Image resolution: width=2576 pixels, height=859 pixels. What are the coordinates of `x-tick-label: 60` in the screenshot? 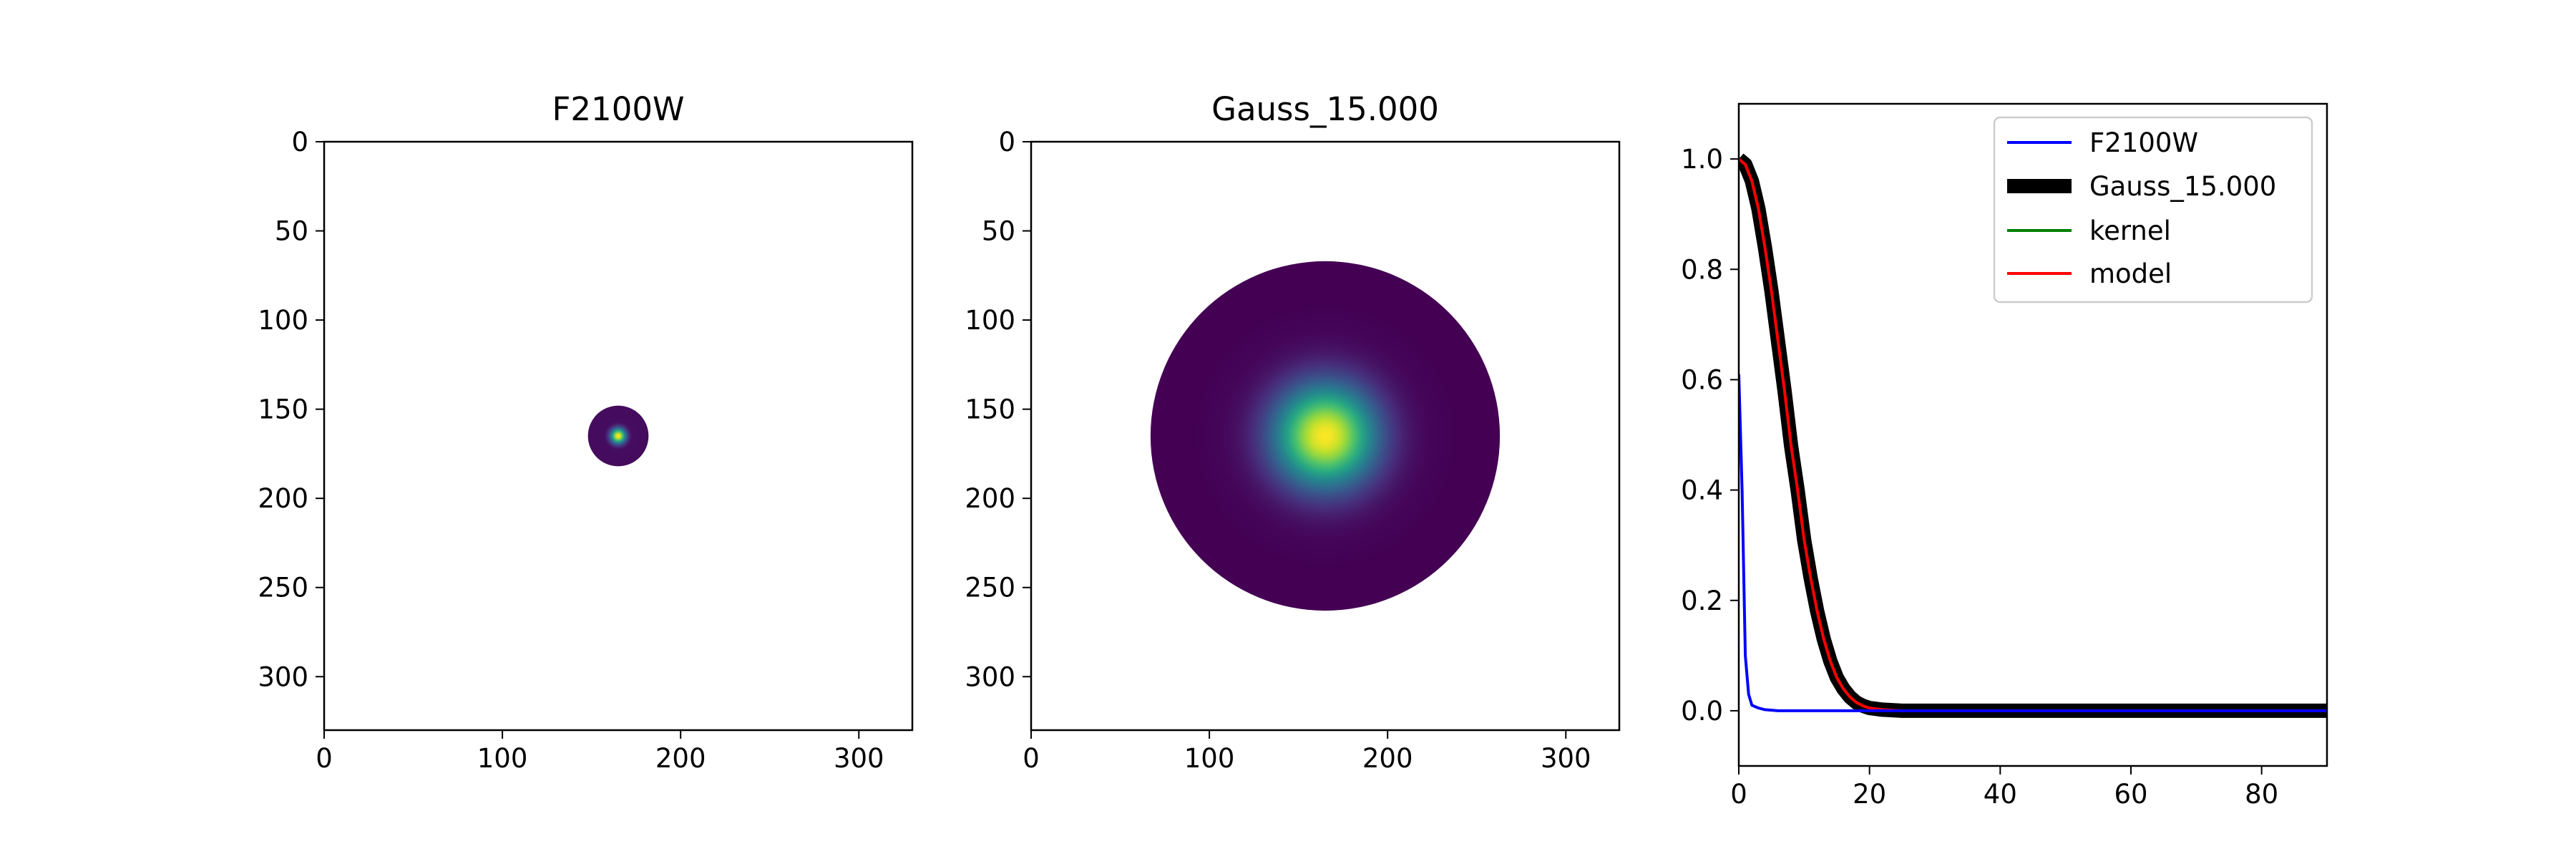 It's located at (2130, 794).